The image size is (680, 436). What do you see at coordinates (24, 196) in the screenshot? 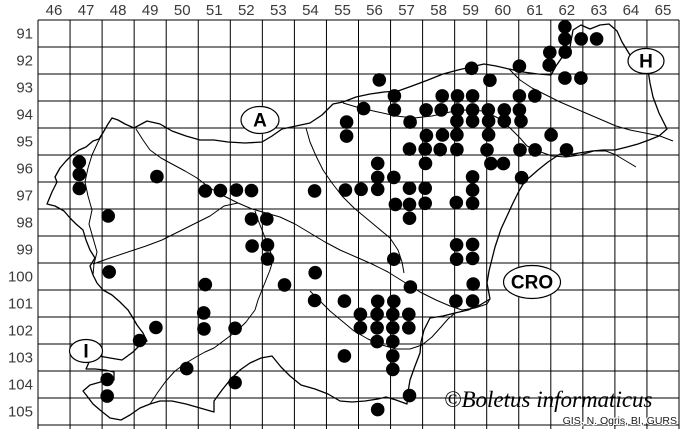
I see `row-label: 97` at bounding box center [24, 196].